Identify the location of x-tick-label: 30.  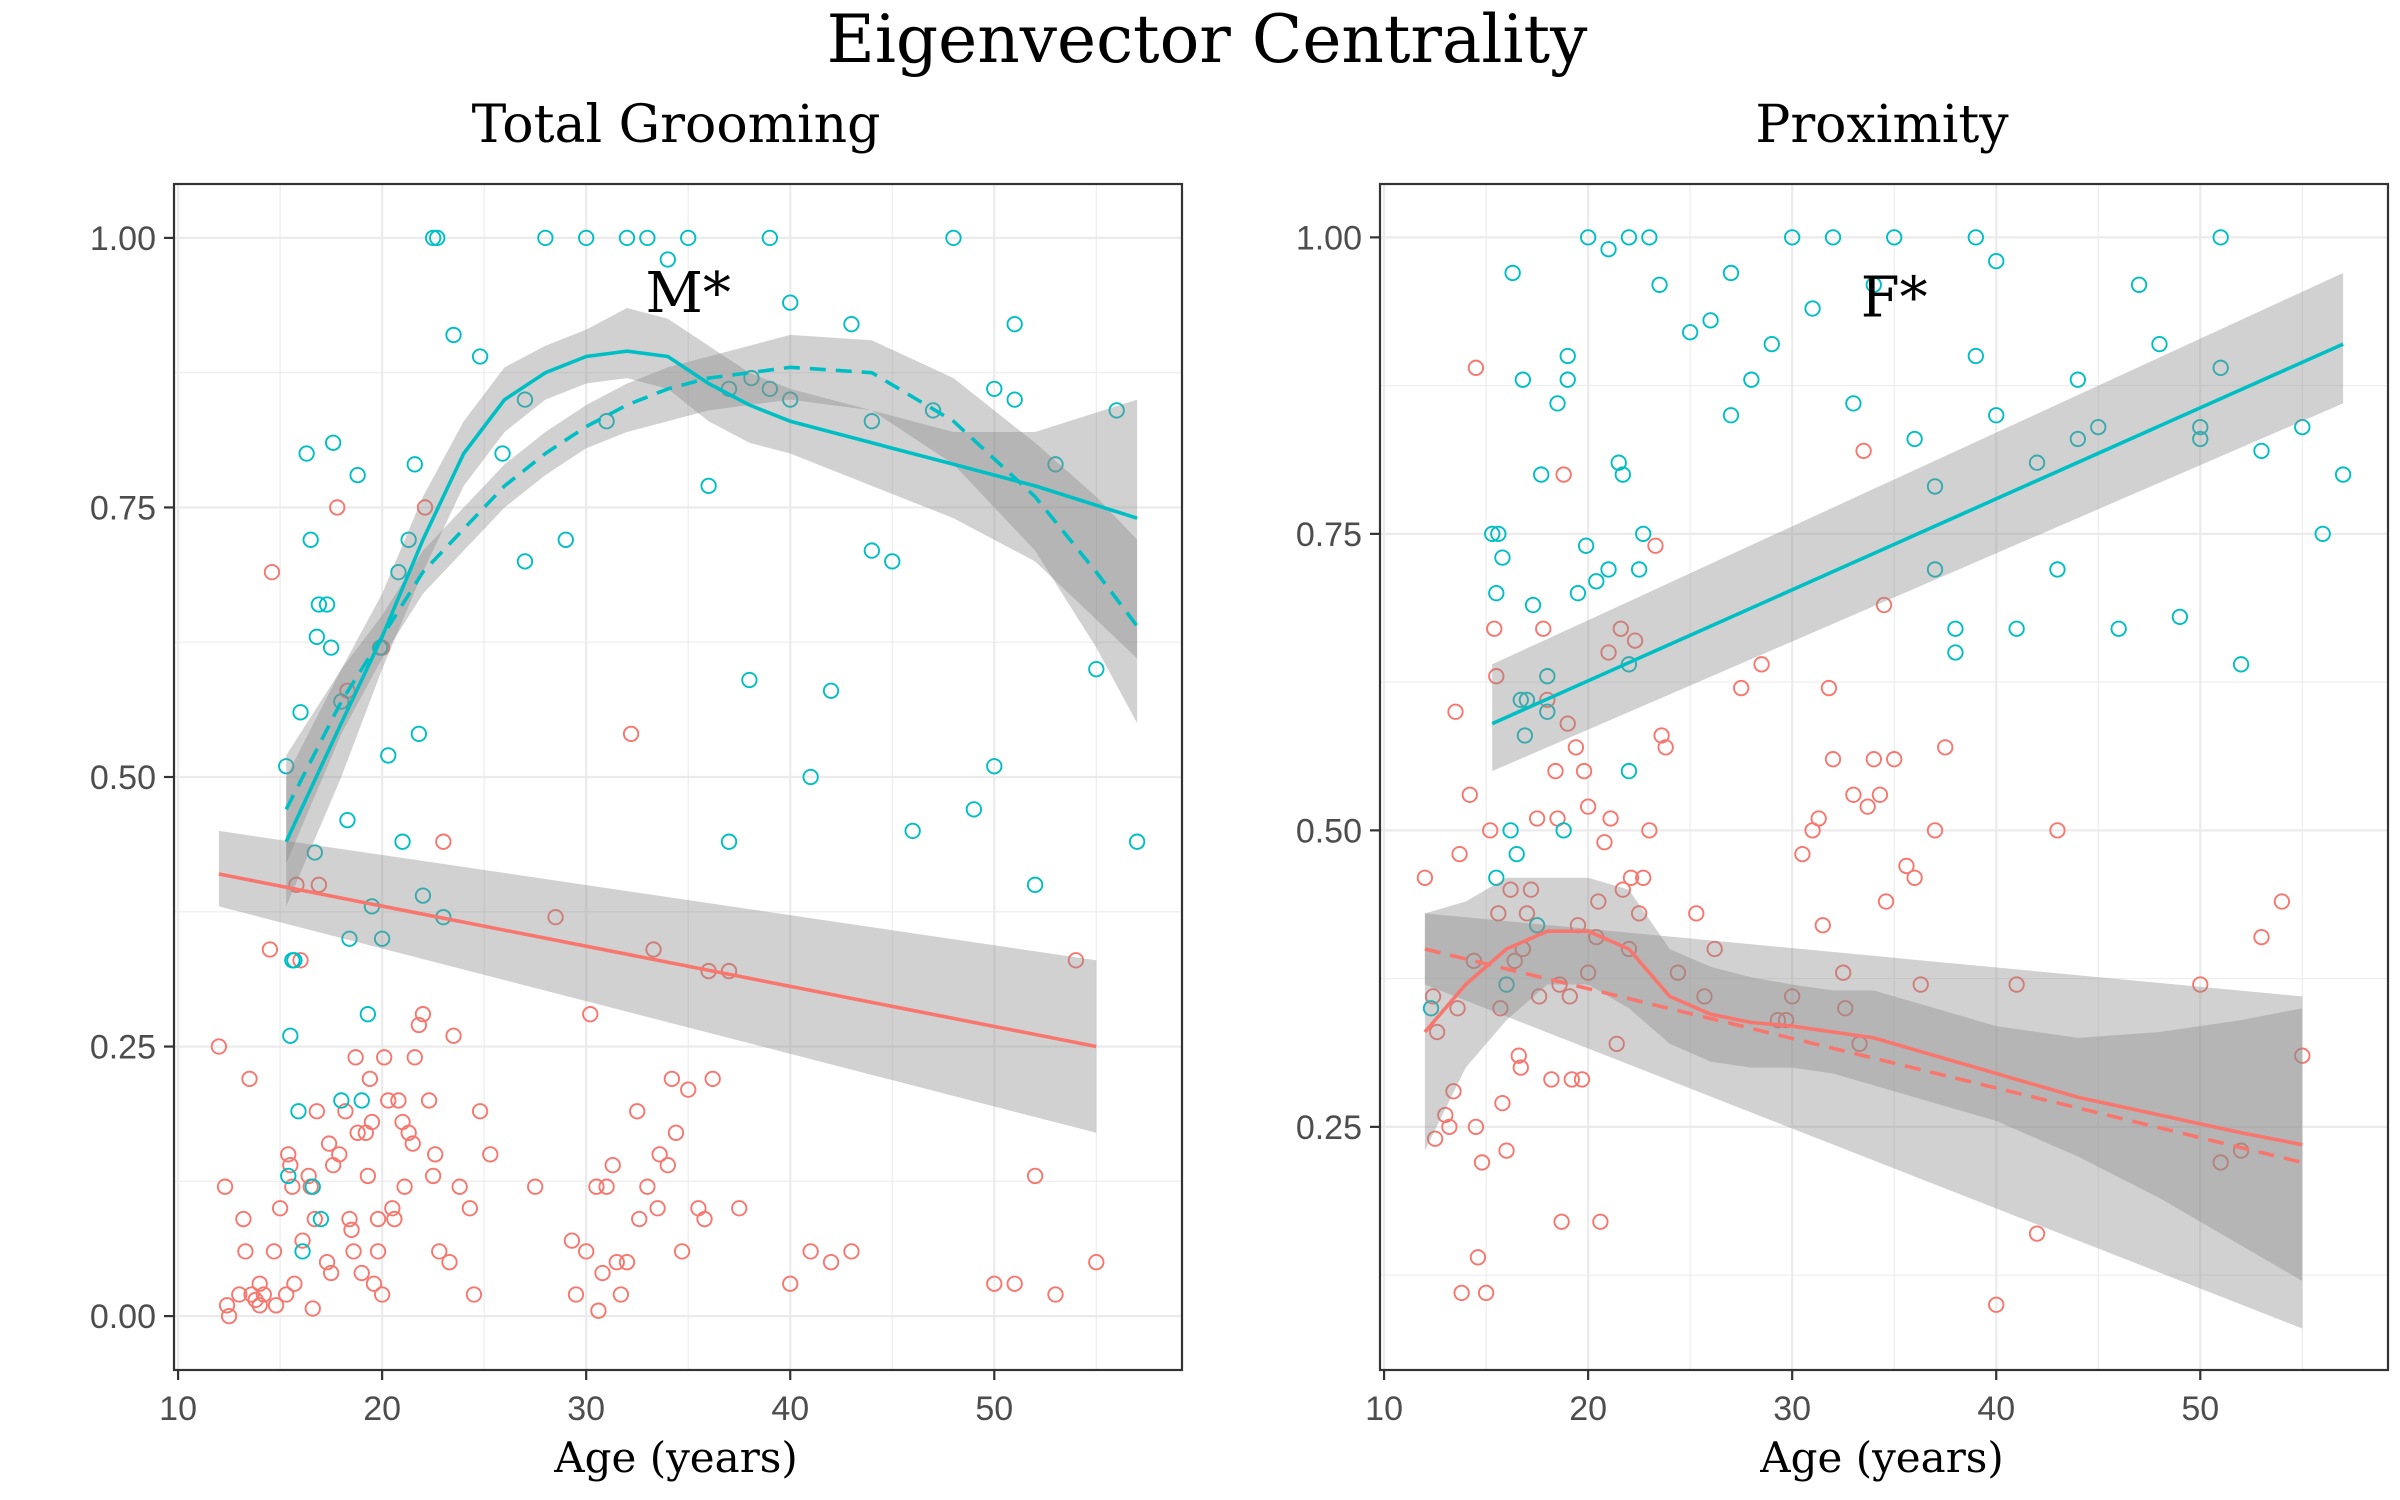
(1792, 1409).